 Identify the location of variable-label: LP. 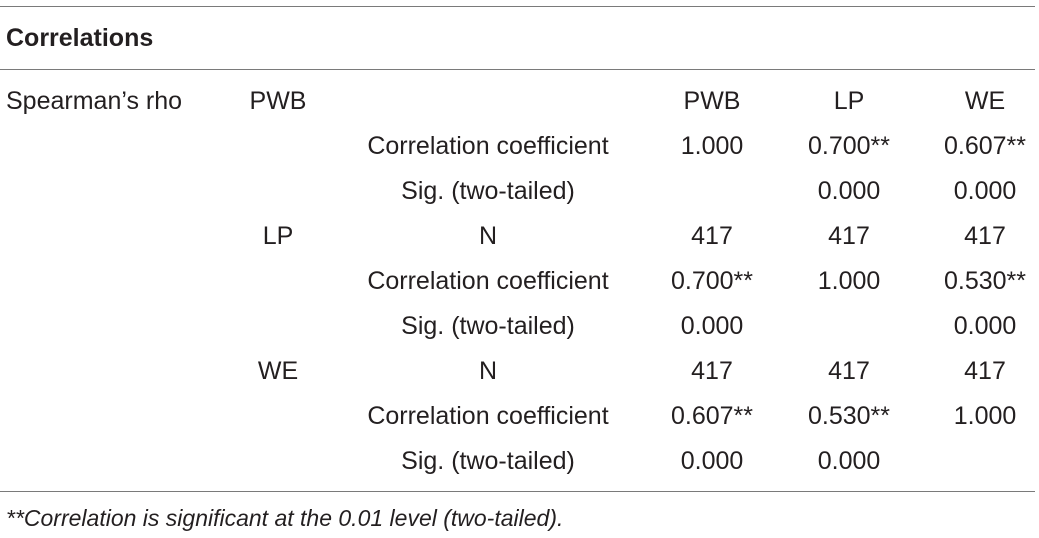
(278, 236).